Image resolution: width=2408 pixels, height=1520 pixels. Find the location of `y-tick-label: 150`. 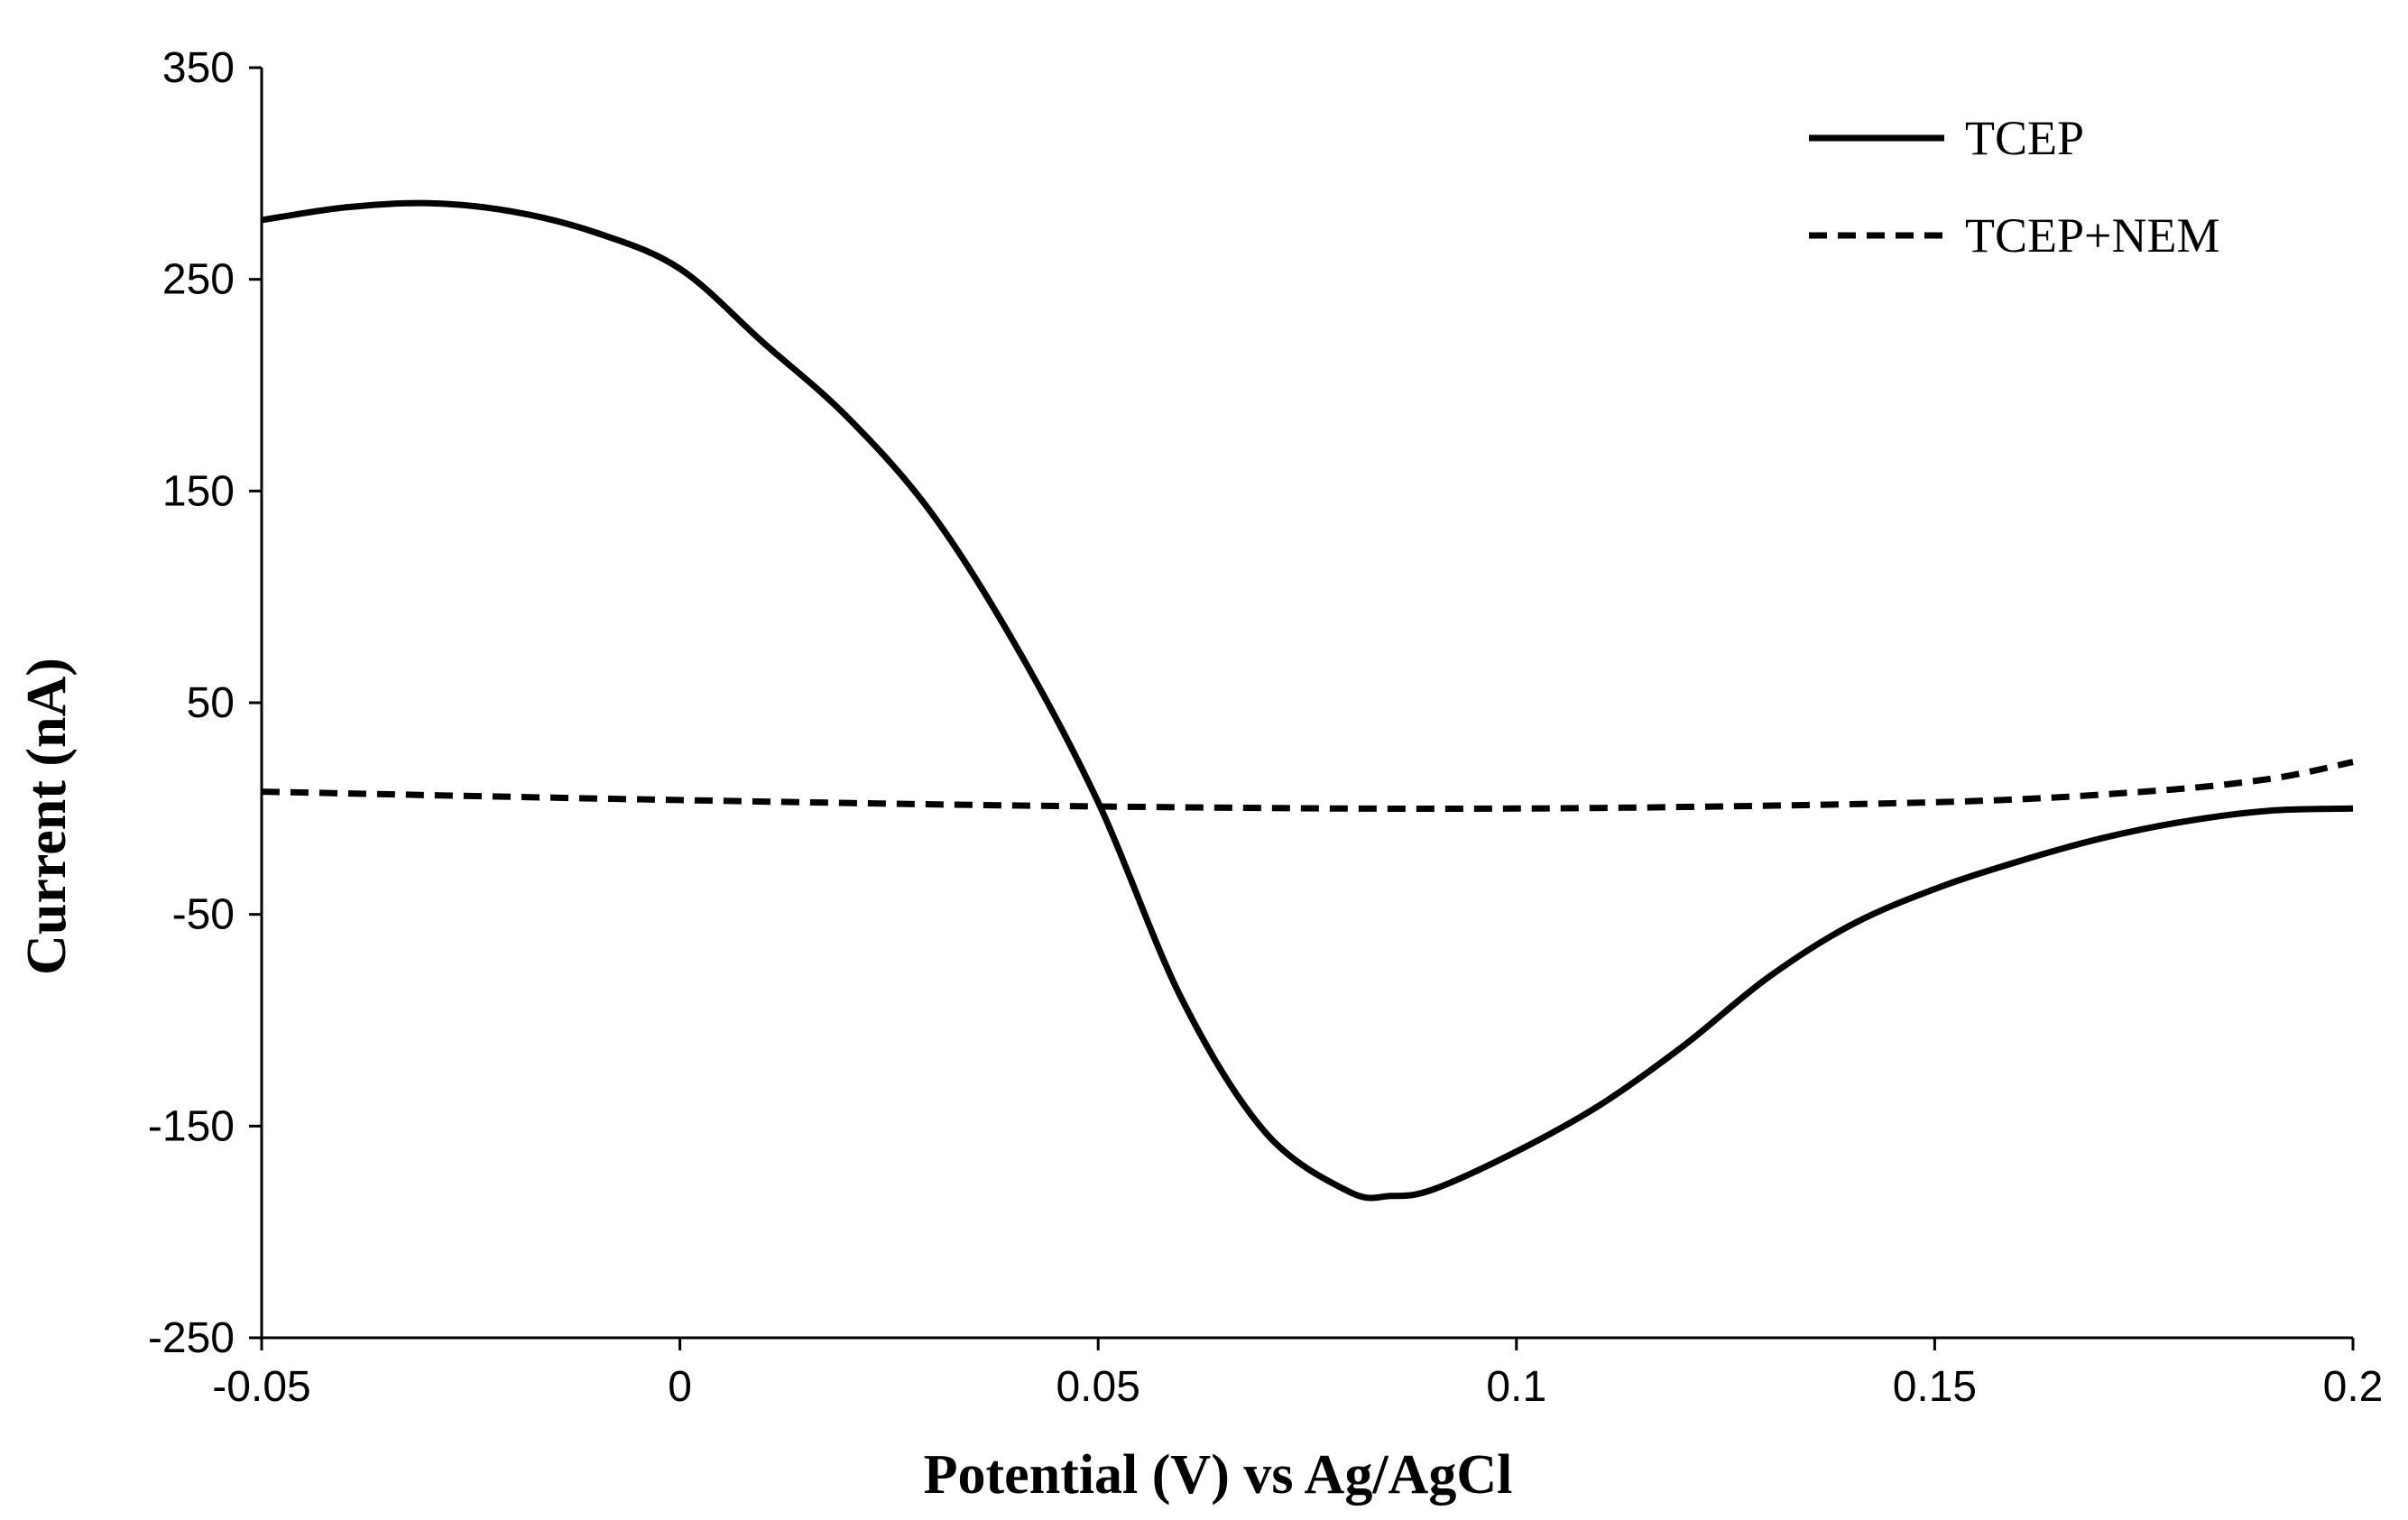

y-tick-label: 150 is located at coordinates (198, 491).